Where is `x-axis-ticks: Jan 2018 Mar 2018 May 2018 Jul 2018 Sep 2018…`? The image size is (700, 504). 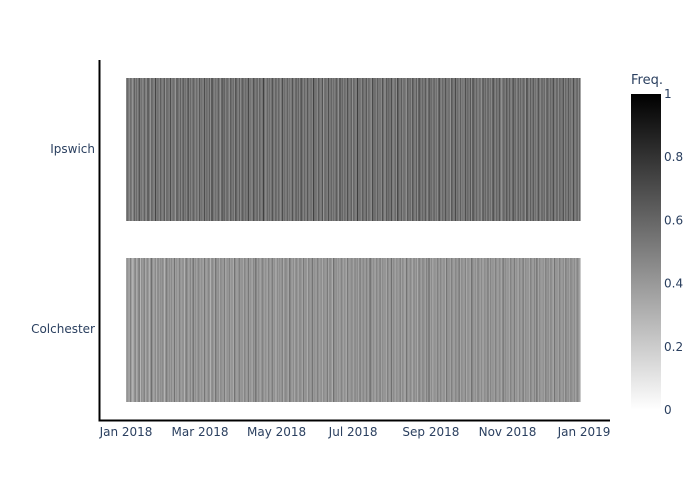
x-axis-ticks: Jan 2018 Mar 2018 May 2018 Jul 2018 Sep 2018… is located at coordinates (355, 432).